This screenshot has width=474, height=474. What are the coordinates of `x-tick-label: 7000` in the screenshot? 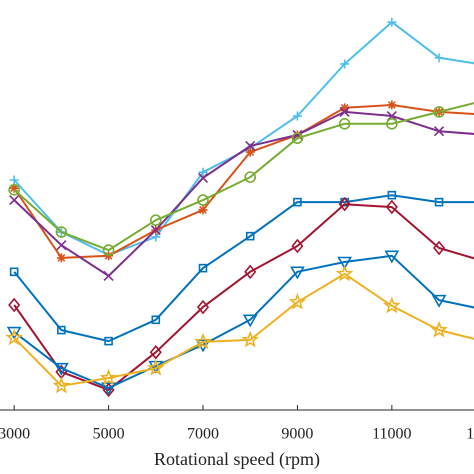 It's located at (203, 434).